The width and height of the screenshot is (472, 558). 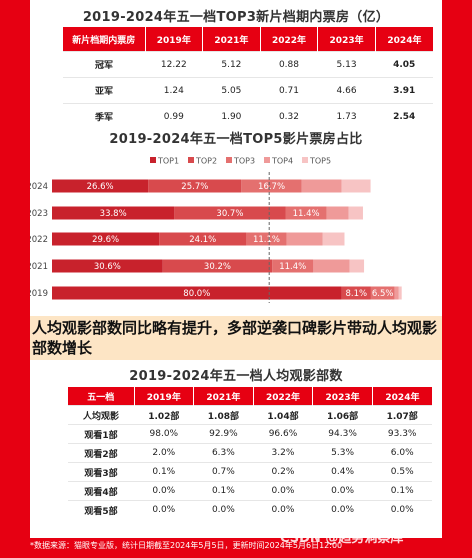 I want to click on col-header: 2024年, so click(x=403, y=39).